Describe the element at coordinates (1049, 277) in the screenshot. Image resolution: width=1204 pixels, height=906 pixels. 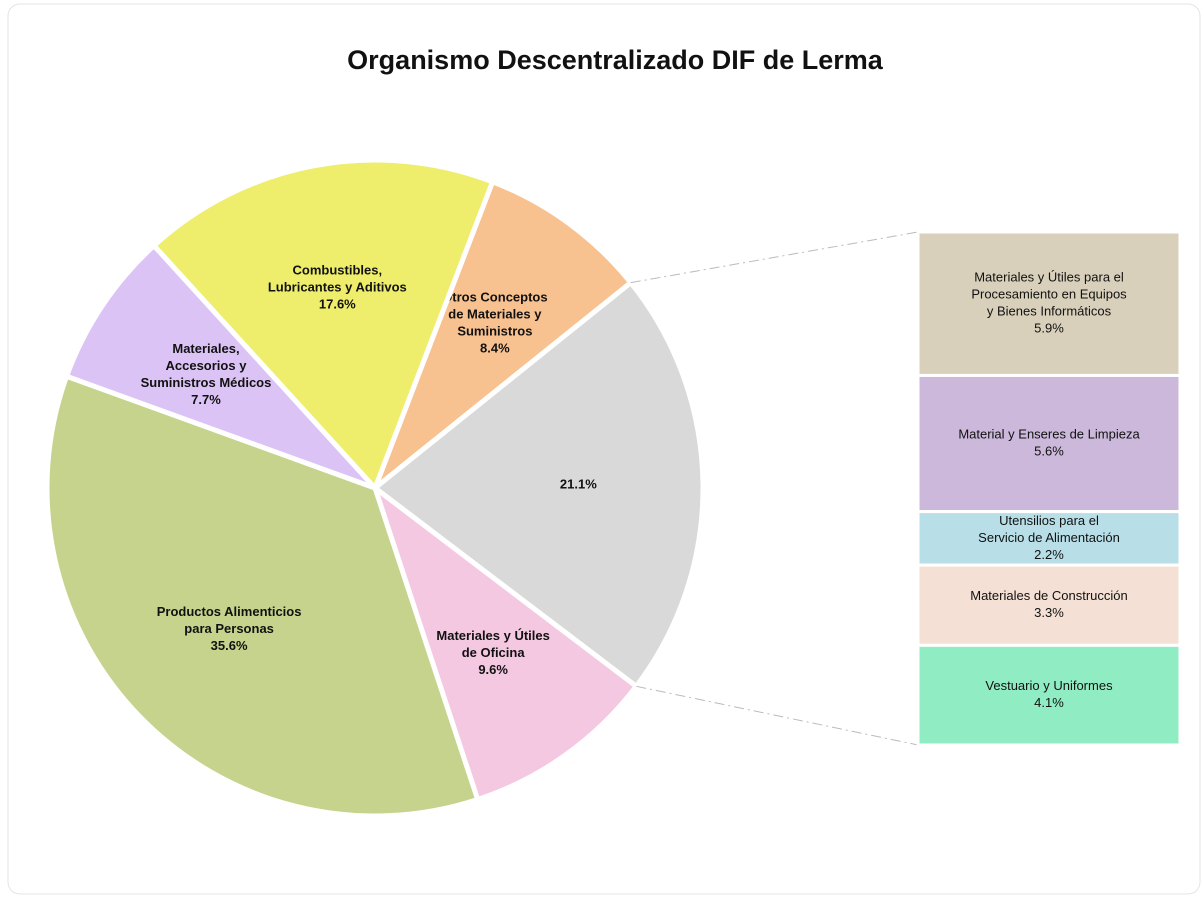
I see `segment-label: Materiales y Útiles para el` at that location.